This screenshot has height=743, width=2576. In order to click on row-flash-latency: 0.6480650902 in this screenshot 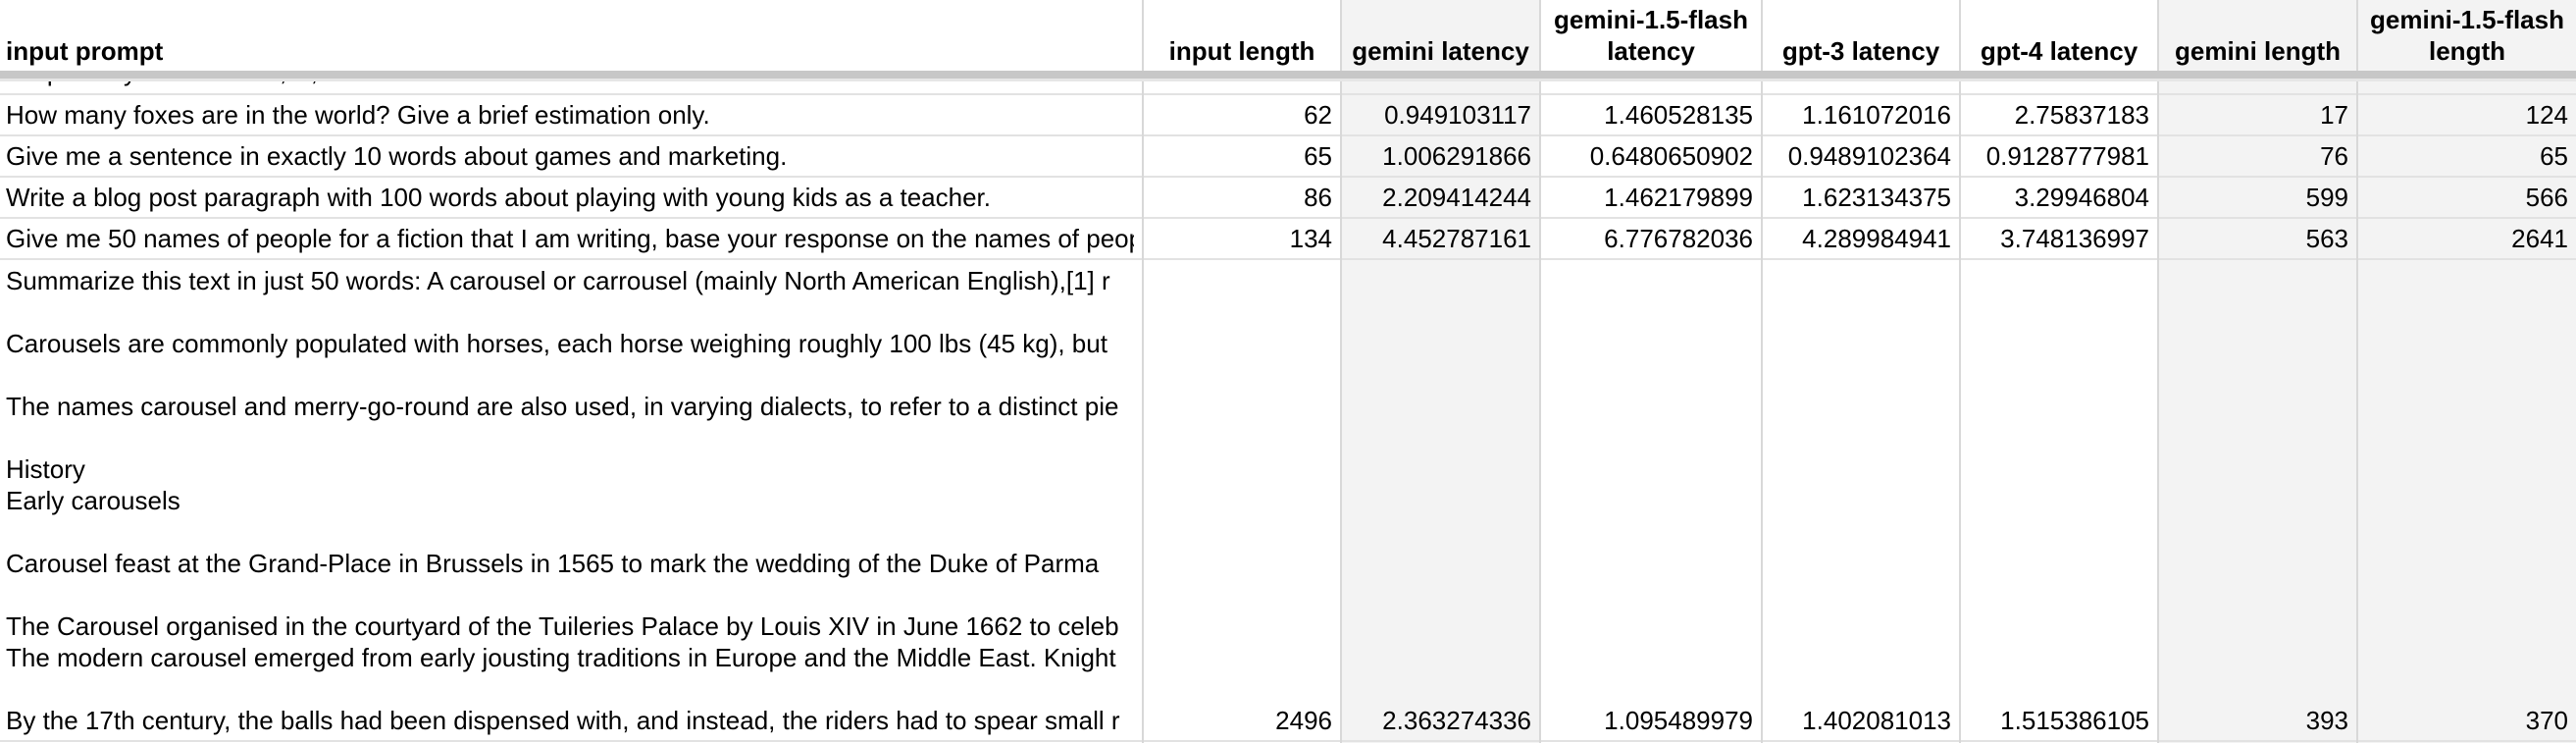, I will do `click(1671, 156)`.